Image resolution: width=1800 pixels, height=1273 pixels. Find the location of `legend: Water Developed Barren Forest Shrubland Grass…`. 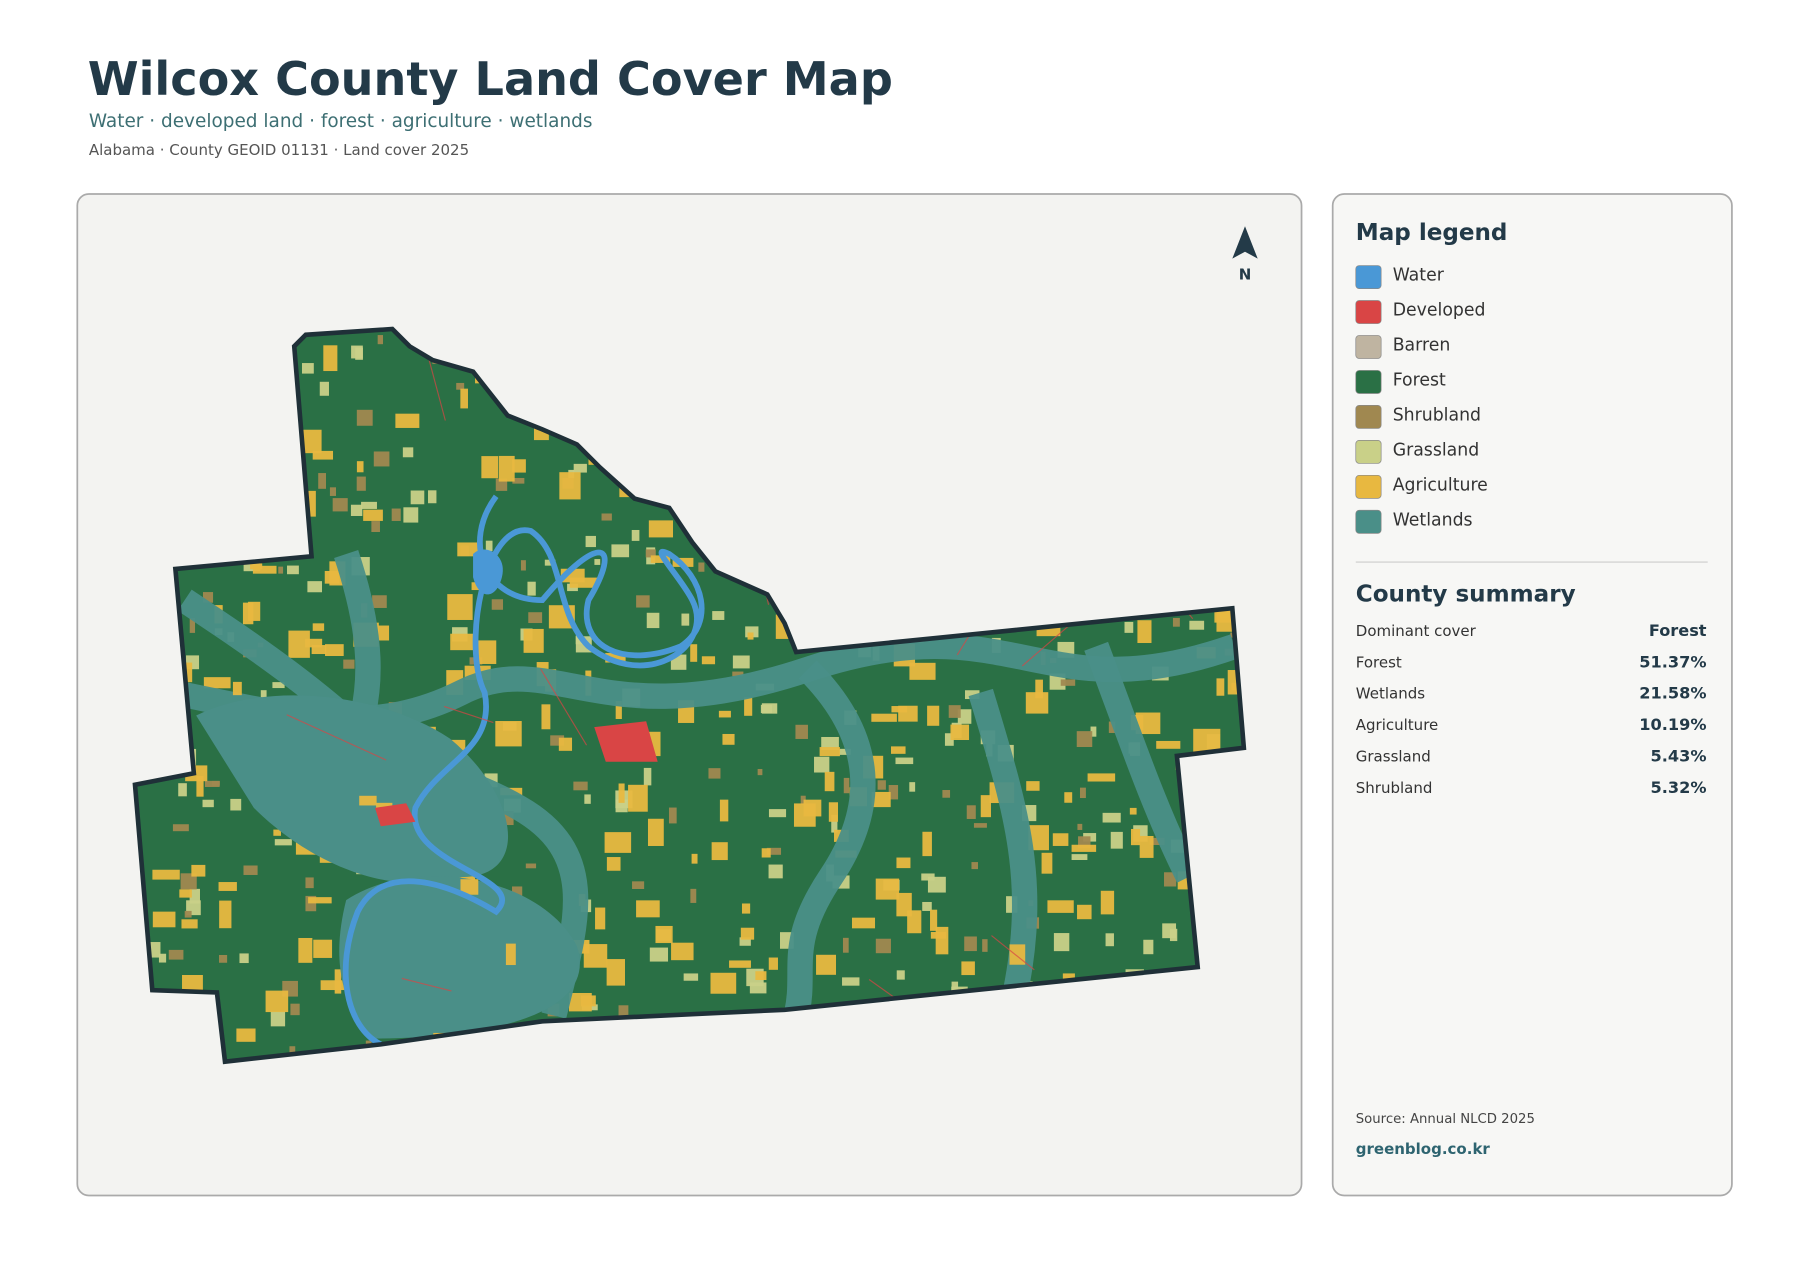

legend: Water Developed Barren Forest Shrubland Grass… is located at coordinates (1421, 399).